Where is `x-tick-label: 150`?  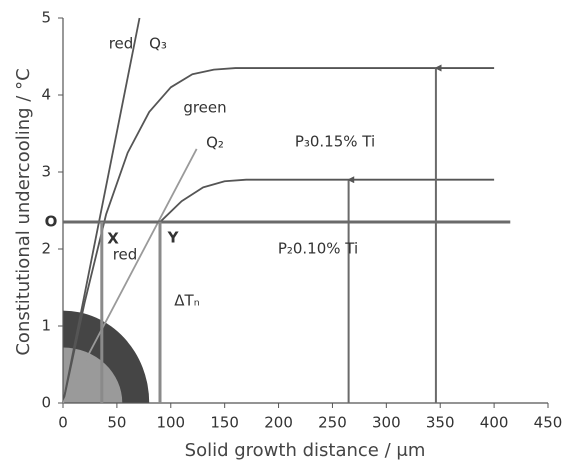
x-tick-label: 150 is located at coordinates (224, 423).